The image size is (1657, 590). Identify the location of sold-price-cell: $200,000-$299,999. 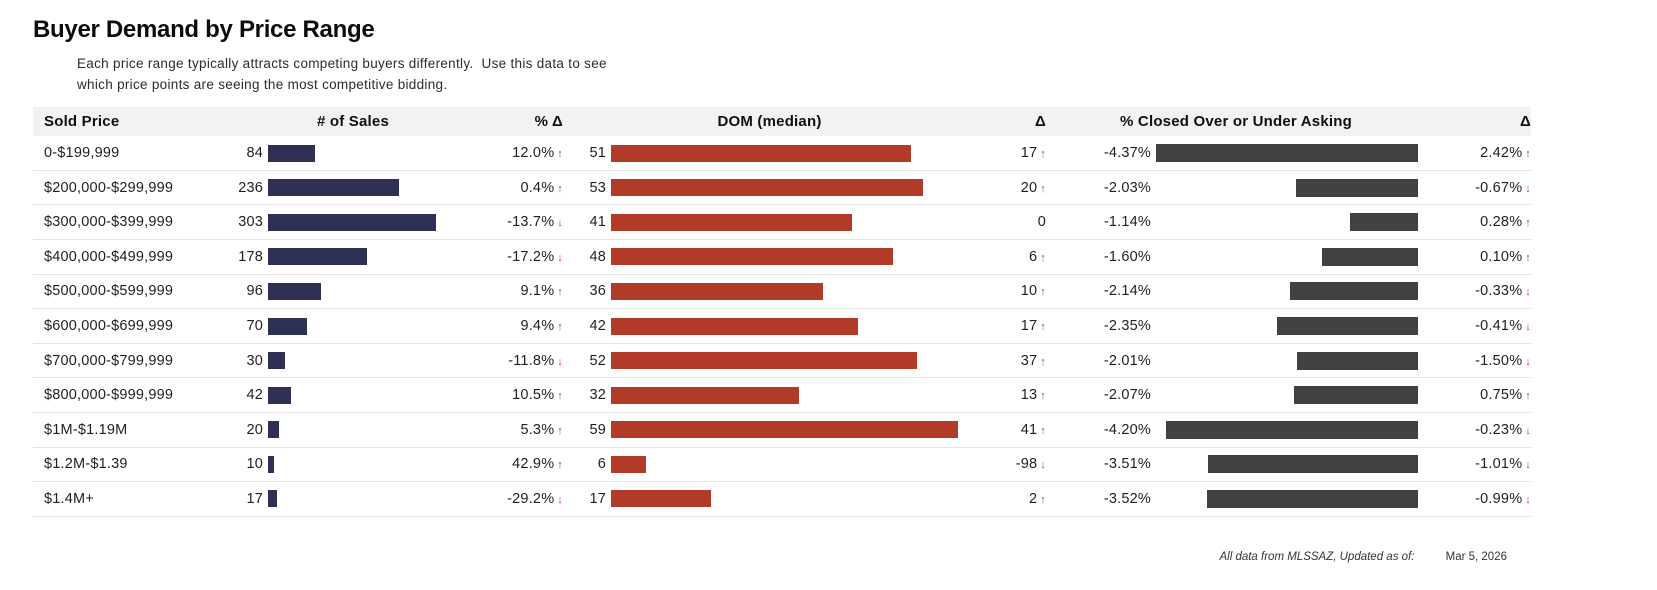
(109, 187).